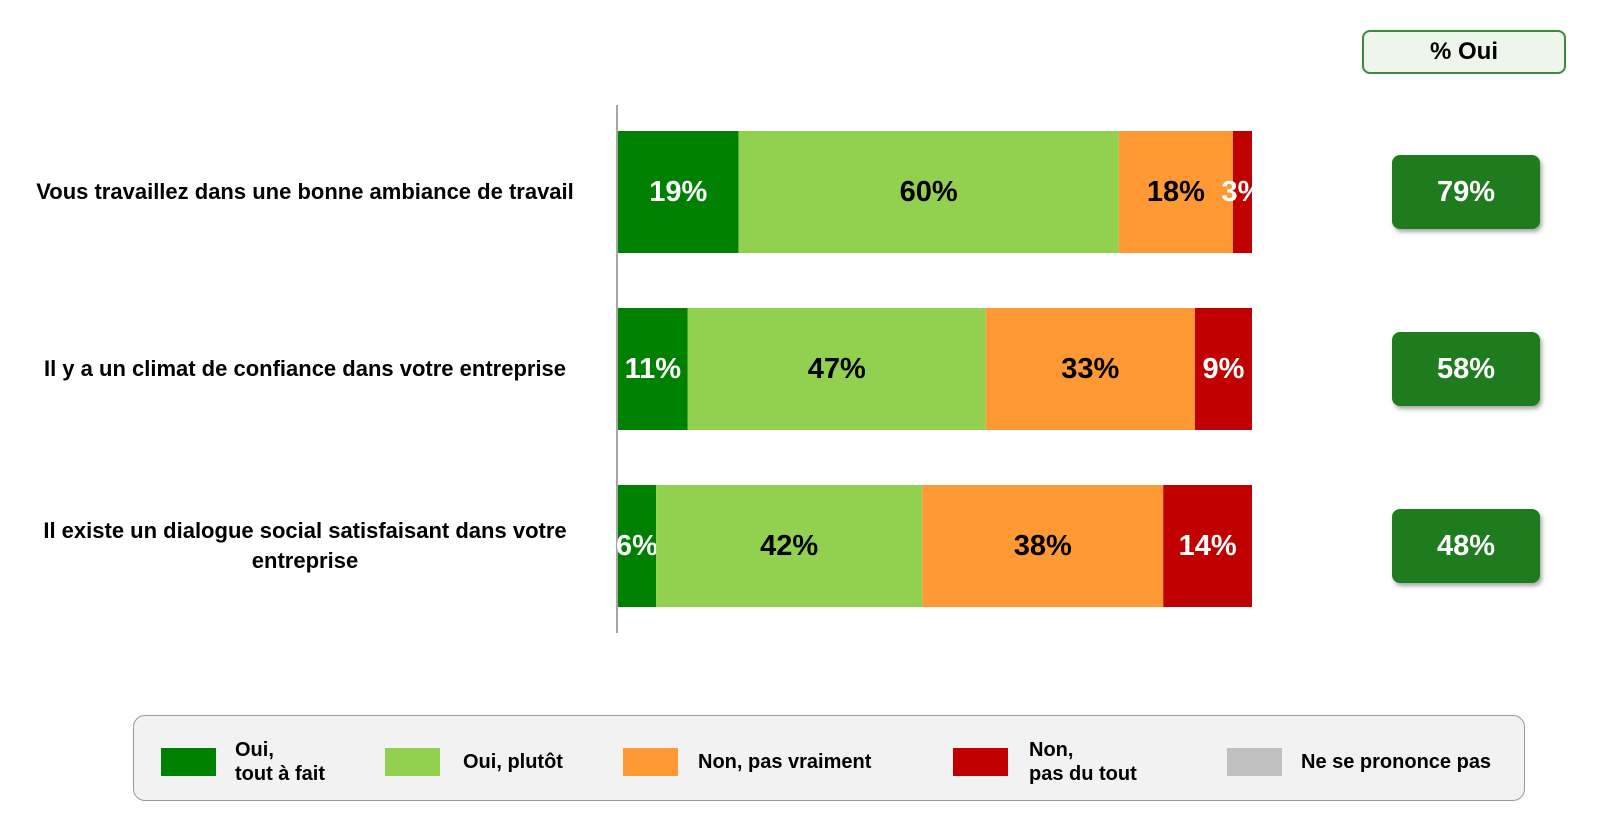 The image size is (1606, 820). Describe the element at coordinates (1464, 52) in the screenshot. I see `totals-title: % Oui` at that location.